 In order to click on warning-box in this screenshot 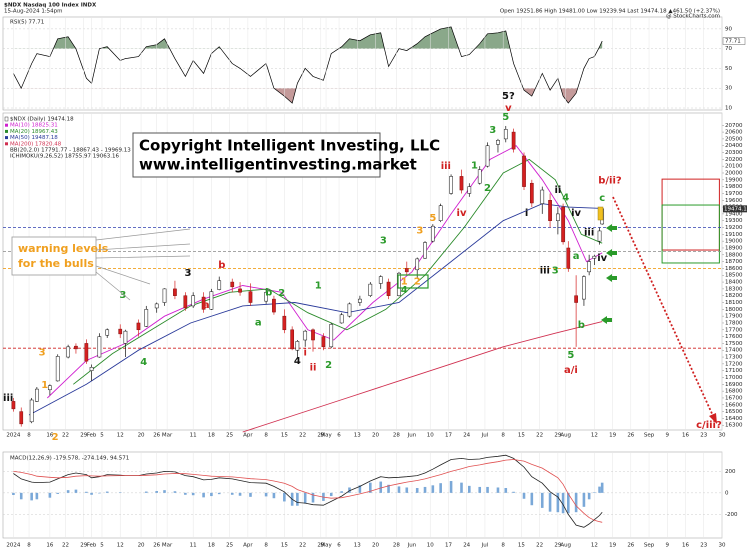, I will do `click(54, 256)`.